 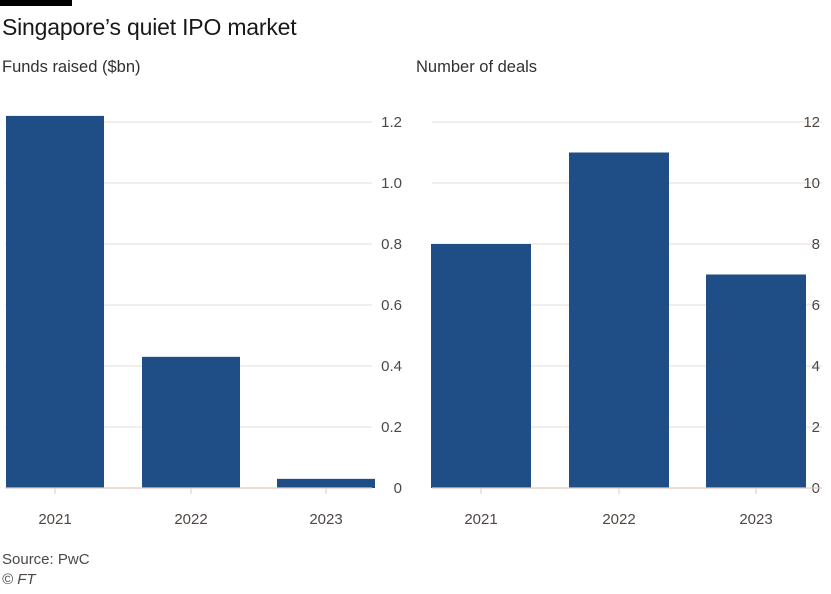 What do you see at coordinates (391, 366) in the screenshot?
I see `funds-ytick-label: 0.4` at bounding box center [391, 366].